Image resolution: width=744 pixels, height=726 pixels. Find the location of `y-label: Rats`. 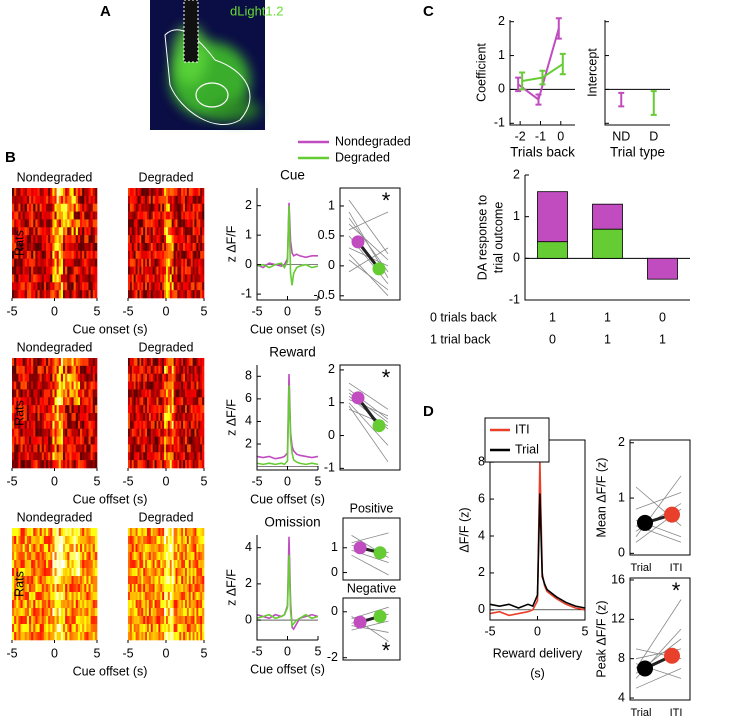

y-label: Rats is located at coordinates (19, 243).